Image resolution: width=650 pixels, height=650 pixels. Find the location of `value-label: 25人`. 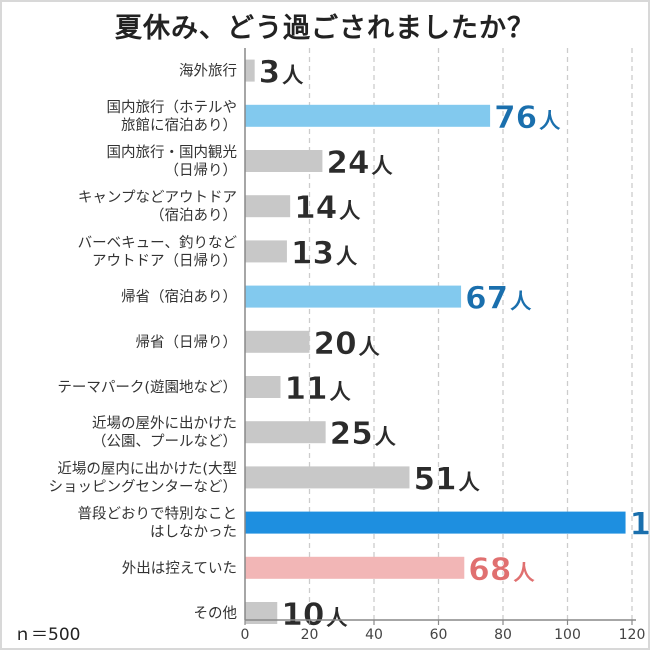

value-label: 25人 is located at coordinates (363, 434).